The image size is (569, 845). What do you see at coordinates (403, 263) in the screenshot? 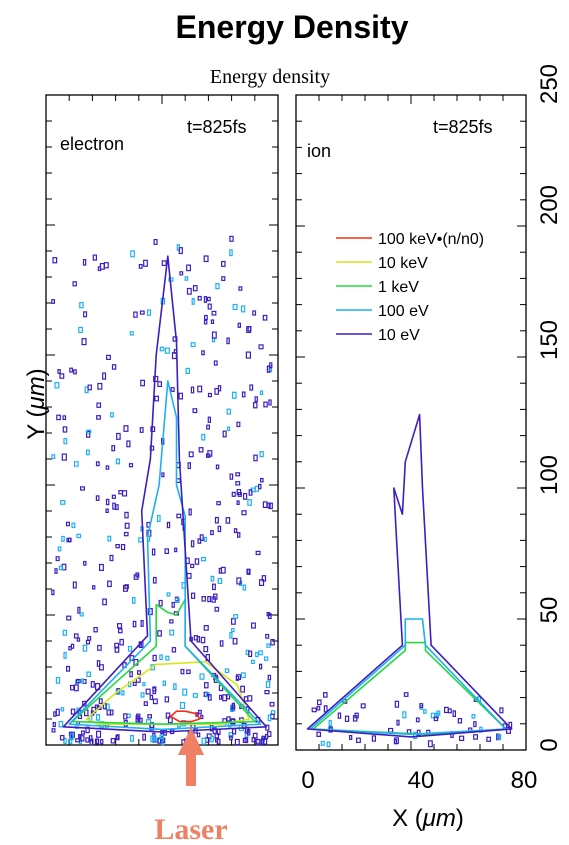
I see `legend-label: 10 keV` at bounding box center [403, 263].